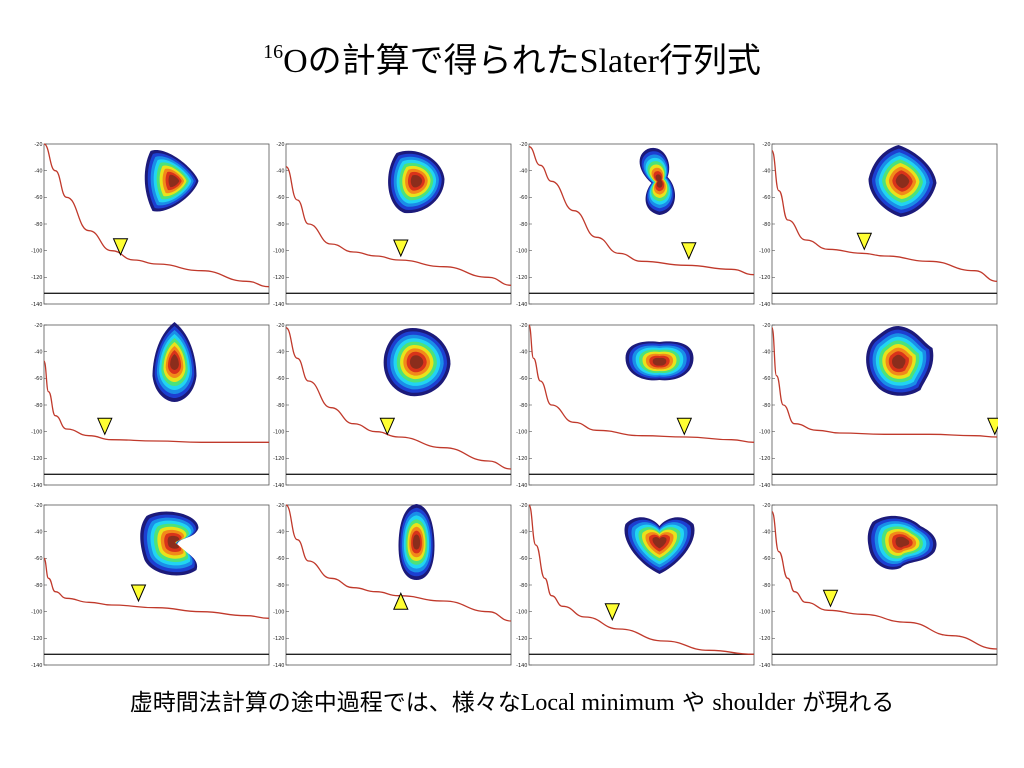 Image resolution: width=1024 pixels, height=768 pixels. What do you see at coordinates (325, 703) in the screenshot?
I see `caption-jp-1: 虚時間法計算の途中過程では、様々な` at bounding box center [325, 703].